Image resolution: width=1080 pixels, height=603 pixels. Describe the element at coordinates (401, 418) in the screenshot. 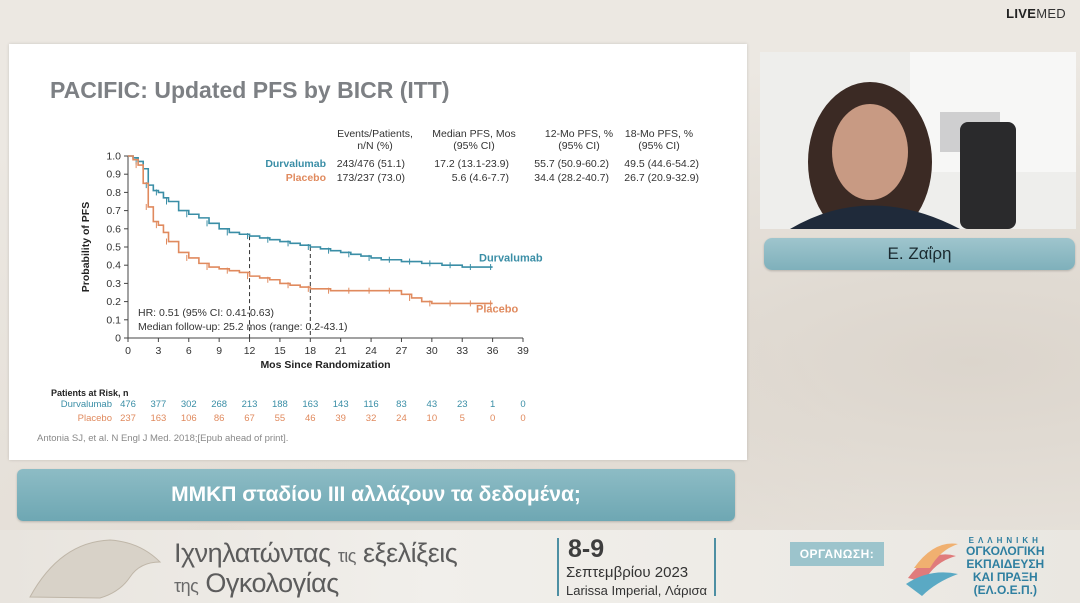

I see `risk-value: 24` at that location.